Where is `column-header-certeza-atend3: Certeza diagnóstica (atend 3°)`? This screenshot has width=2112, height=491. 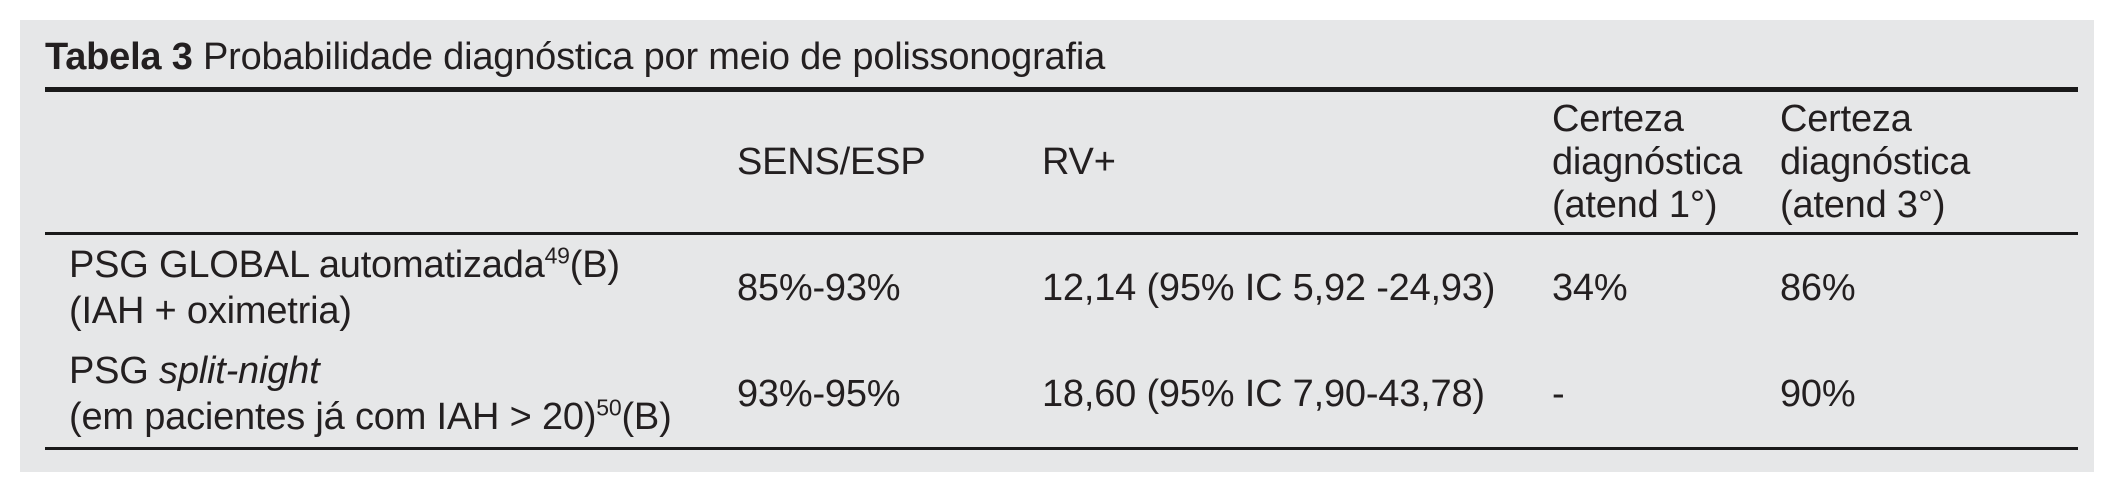
column-header-certeza-atend3: Certeza diagnóstica (atend 3°) is located at coordinates (1875, 162).